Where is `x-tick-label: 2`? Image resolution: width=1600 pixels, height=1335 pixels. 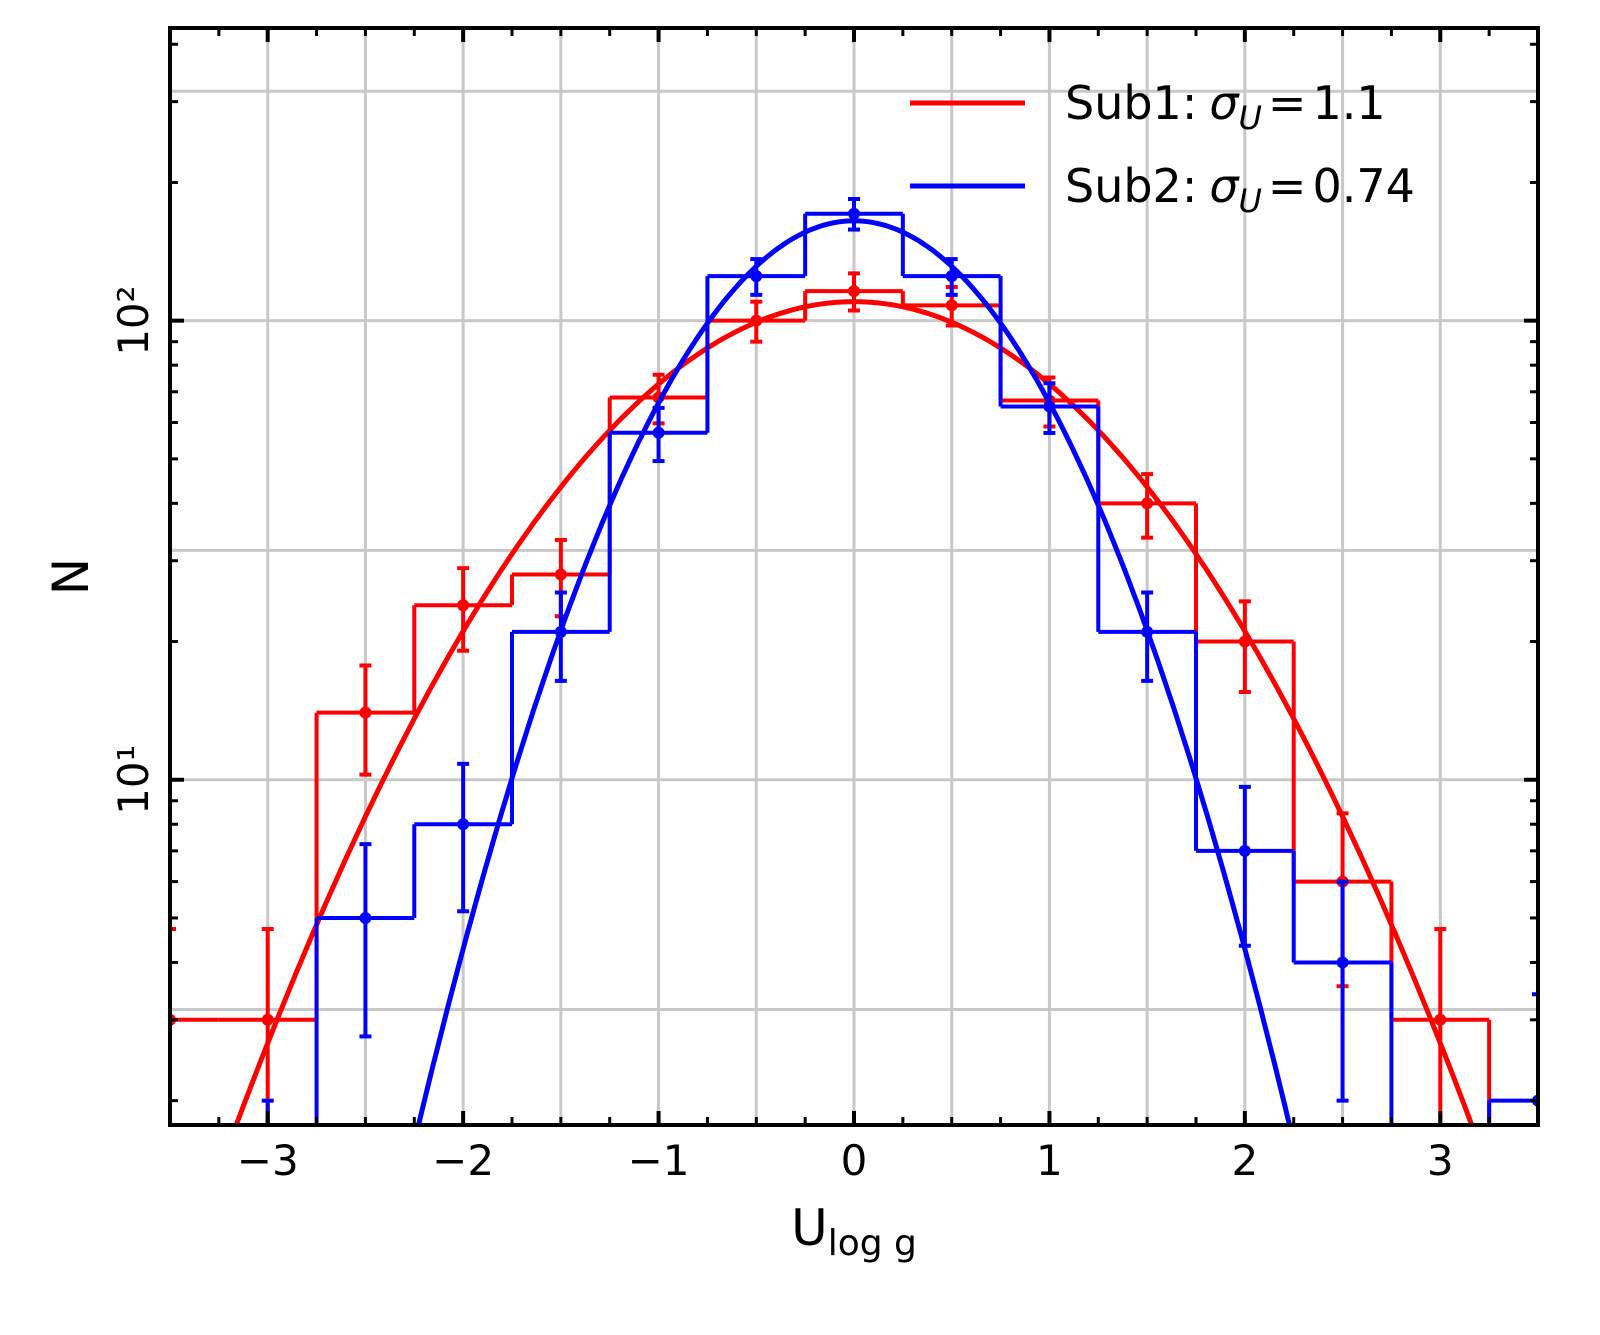 x-tick-label: 2 is located at coordinates (1244, 1160).